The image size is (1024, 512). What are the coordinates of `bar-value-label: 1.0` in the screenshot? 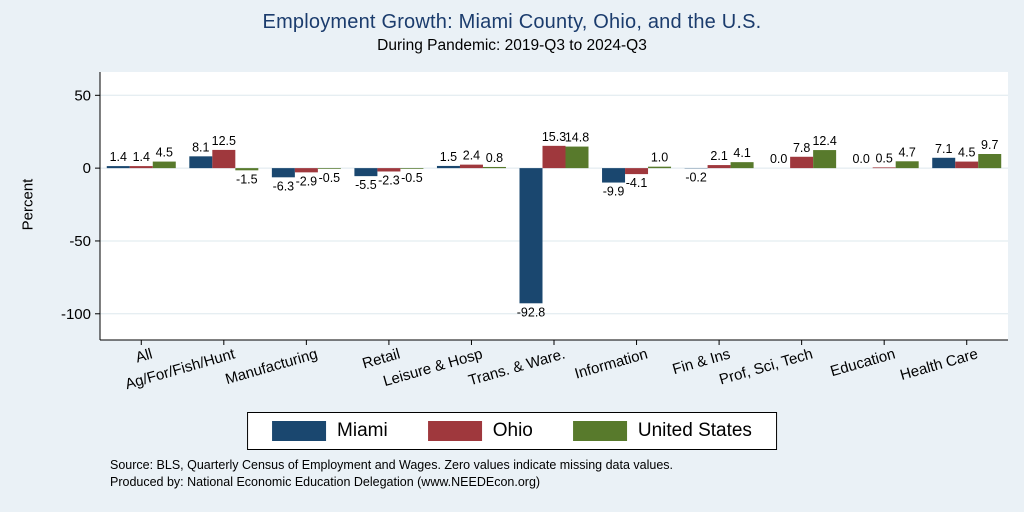 It's located at (659, 158).